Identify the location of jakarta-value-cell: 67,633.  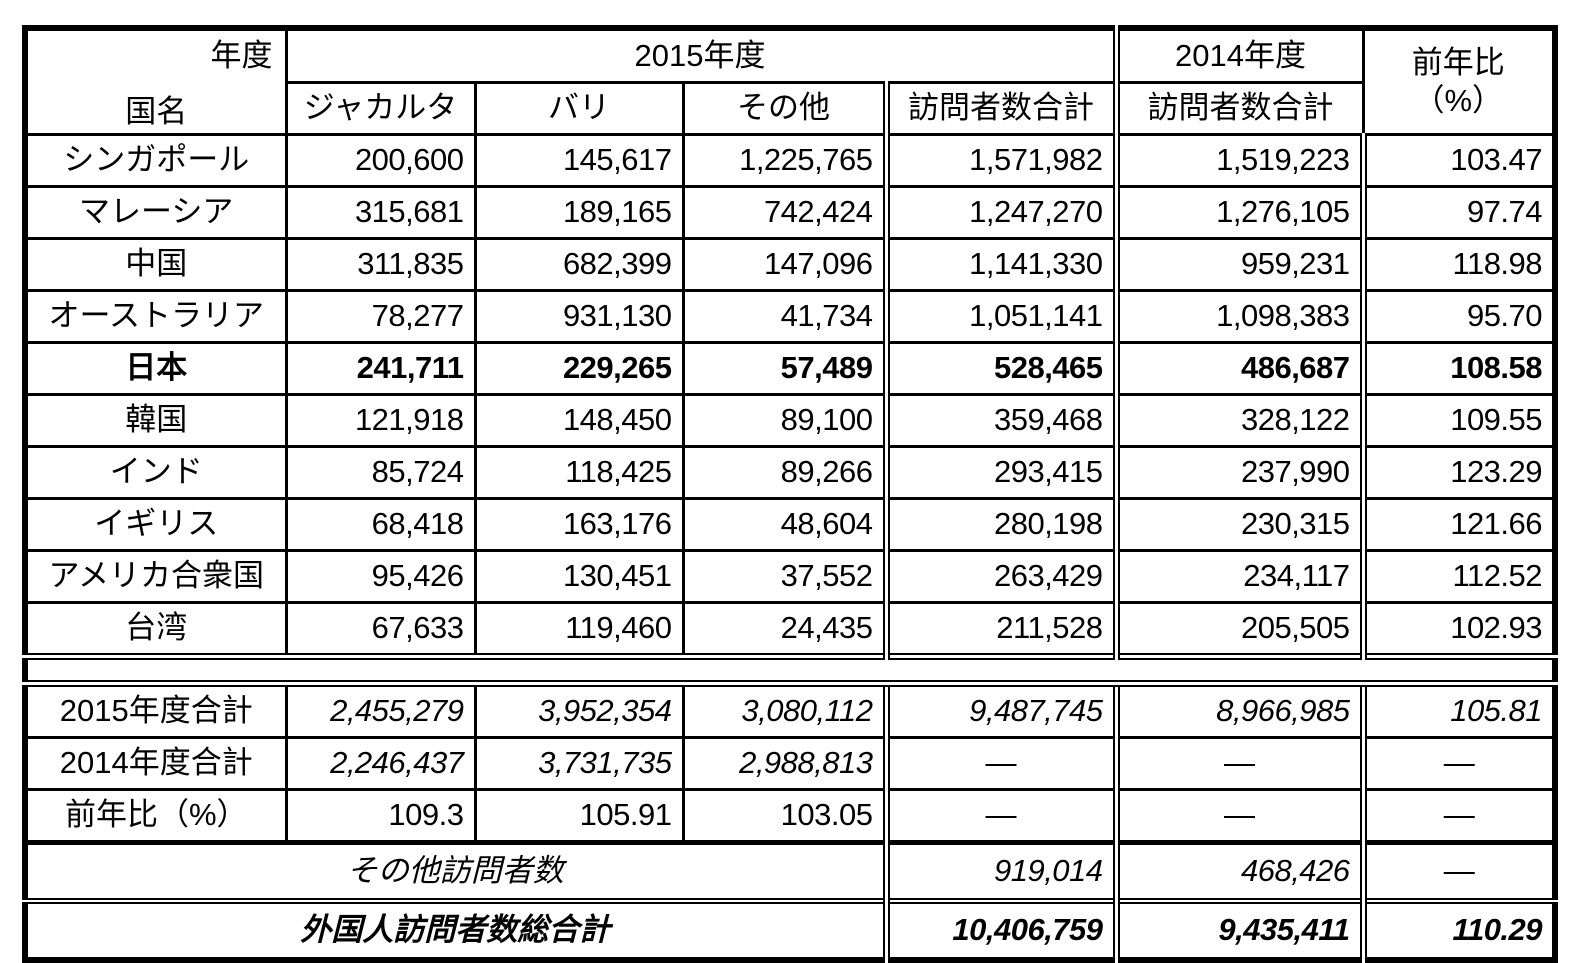
(380, 629).